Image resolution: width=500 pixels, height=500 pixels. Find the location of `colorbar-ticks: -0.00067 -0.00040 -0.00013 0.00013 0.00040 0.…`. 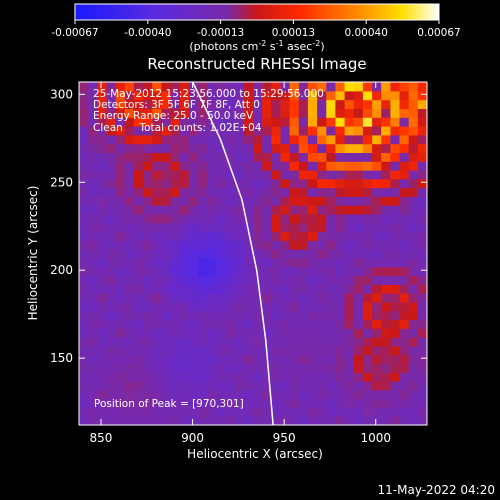

colorbar-ticks: -0.00067 -0.00040 -0.00013 0.00013 0.00040 0.… is located at coordinates (256, 29).